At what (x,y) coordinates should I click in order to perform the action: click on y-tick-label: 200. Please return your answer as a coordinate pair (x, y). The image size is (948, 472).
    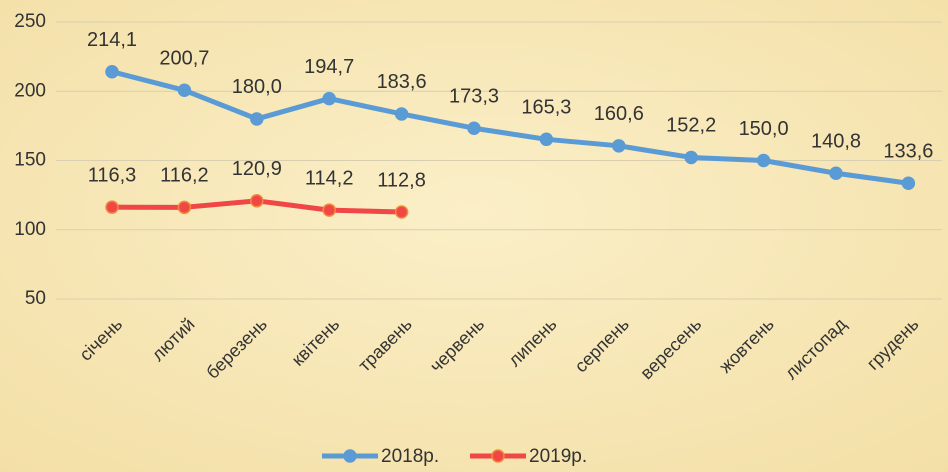
    Looking at the image, I should click on (30, 90).